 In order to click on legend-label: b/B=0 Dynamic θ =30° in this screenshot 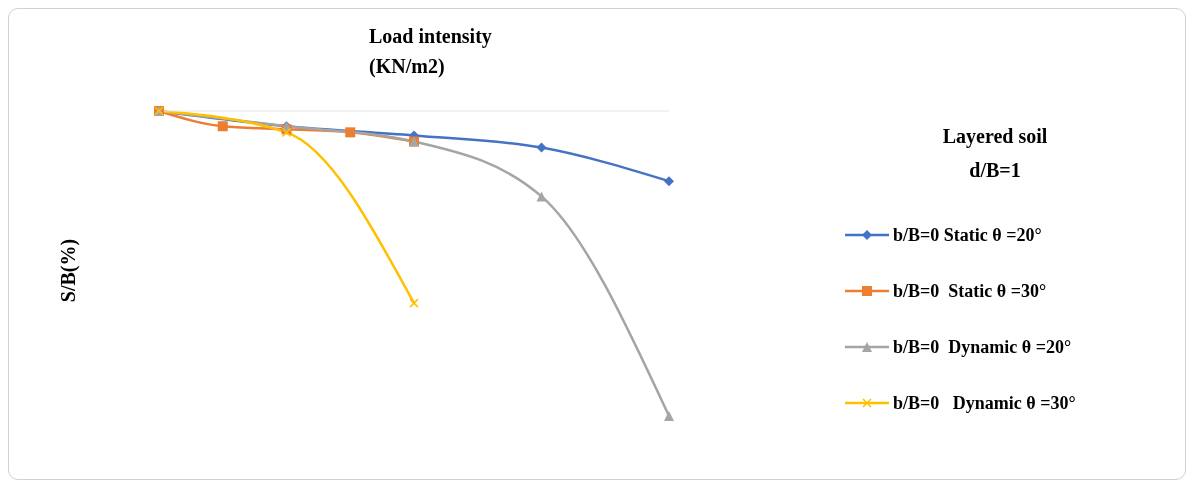, I will do `click(984, 403)`.